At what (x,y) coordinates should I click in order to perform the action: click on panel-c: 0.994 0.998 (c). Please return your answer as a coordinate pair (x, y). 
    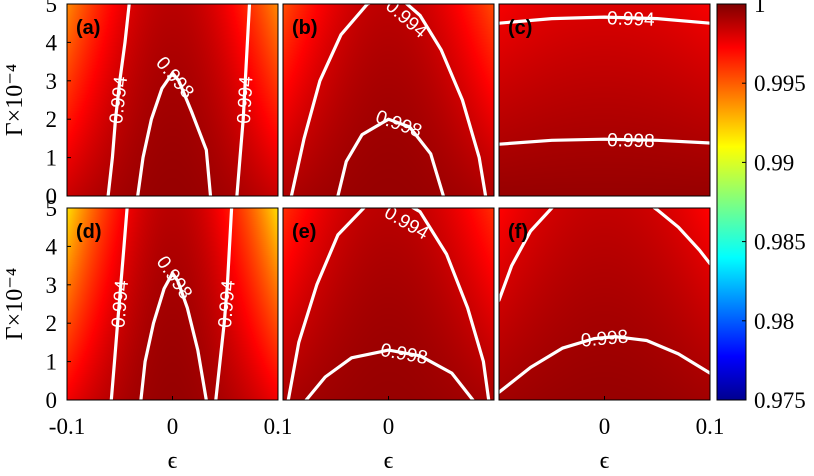
    Looking at the image, I should click on (604, 100).